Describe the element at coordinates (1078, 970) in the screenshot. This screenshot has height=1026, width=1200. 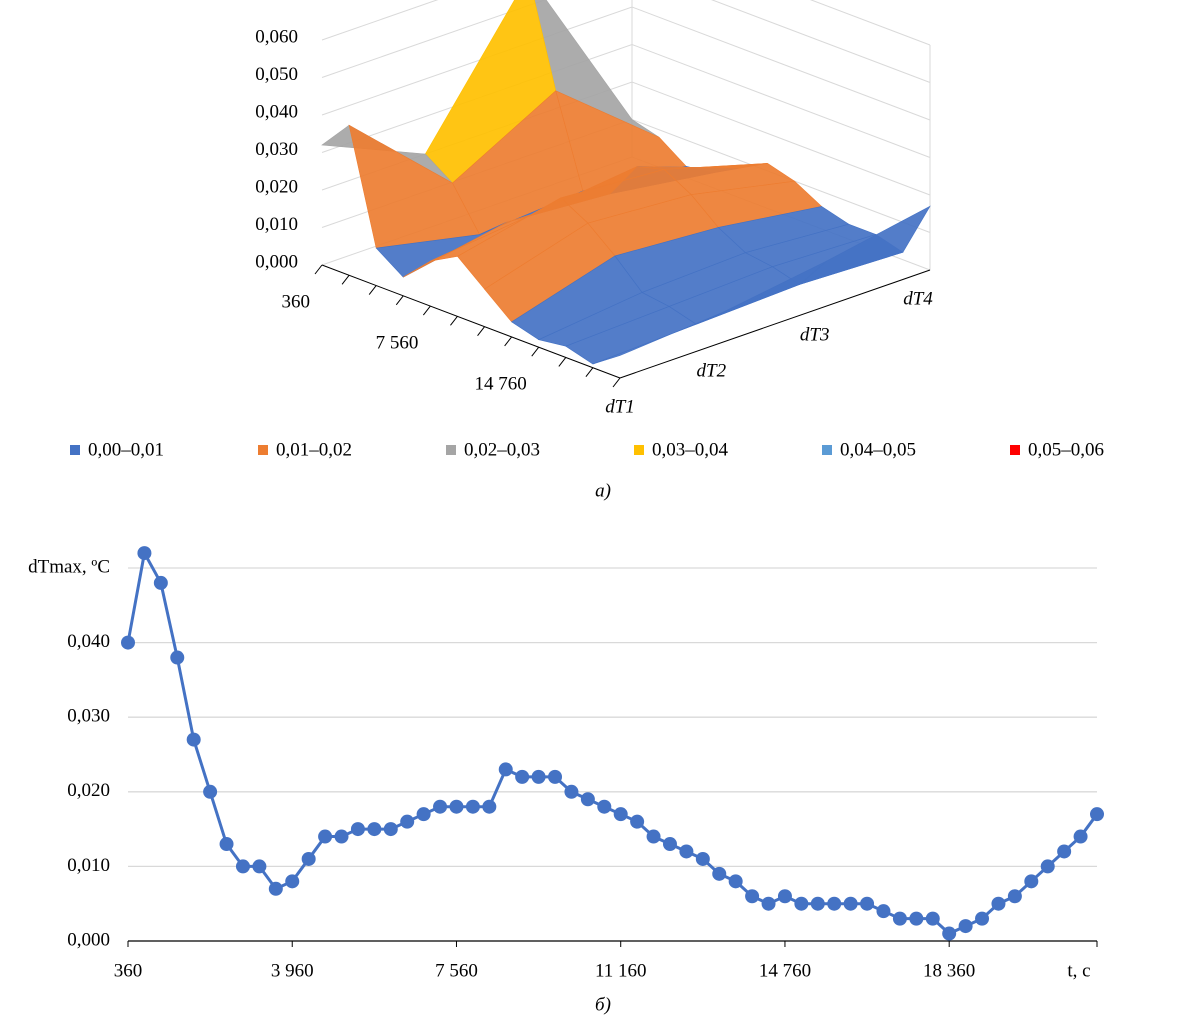
I see `x-axis-label: t, c` at that location.